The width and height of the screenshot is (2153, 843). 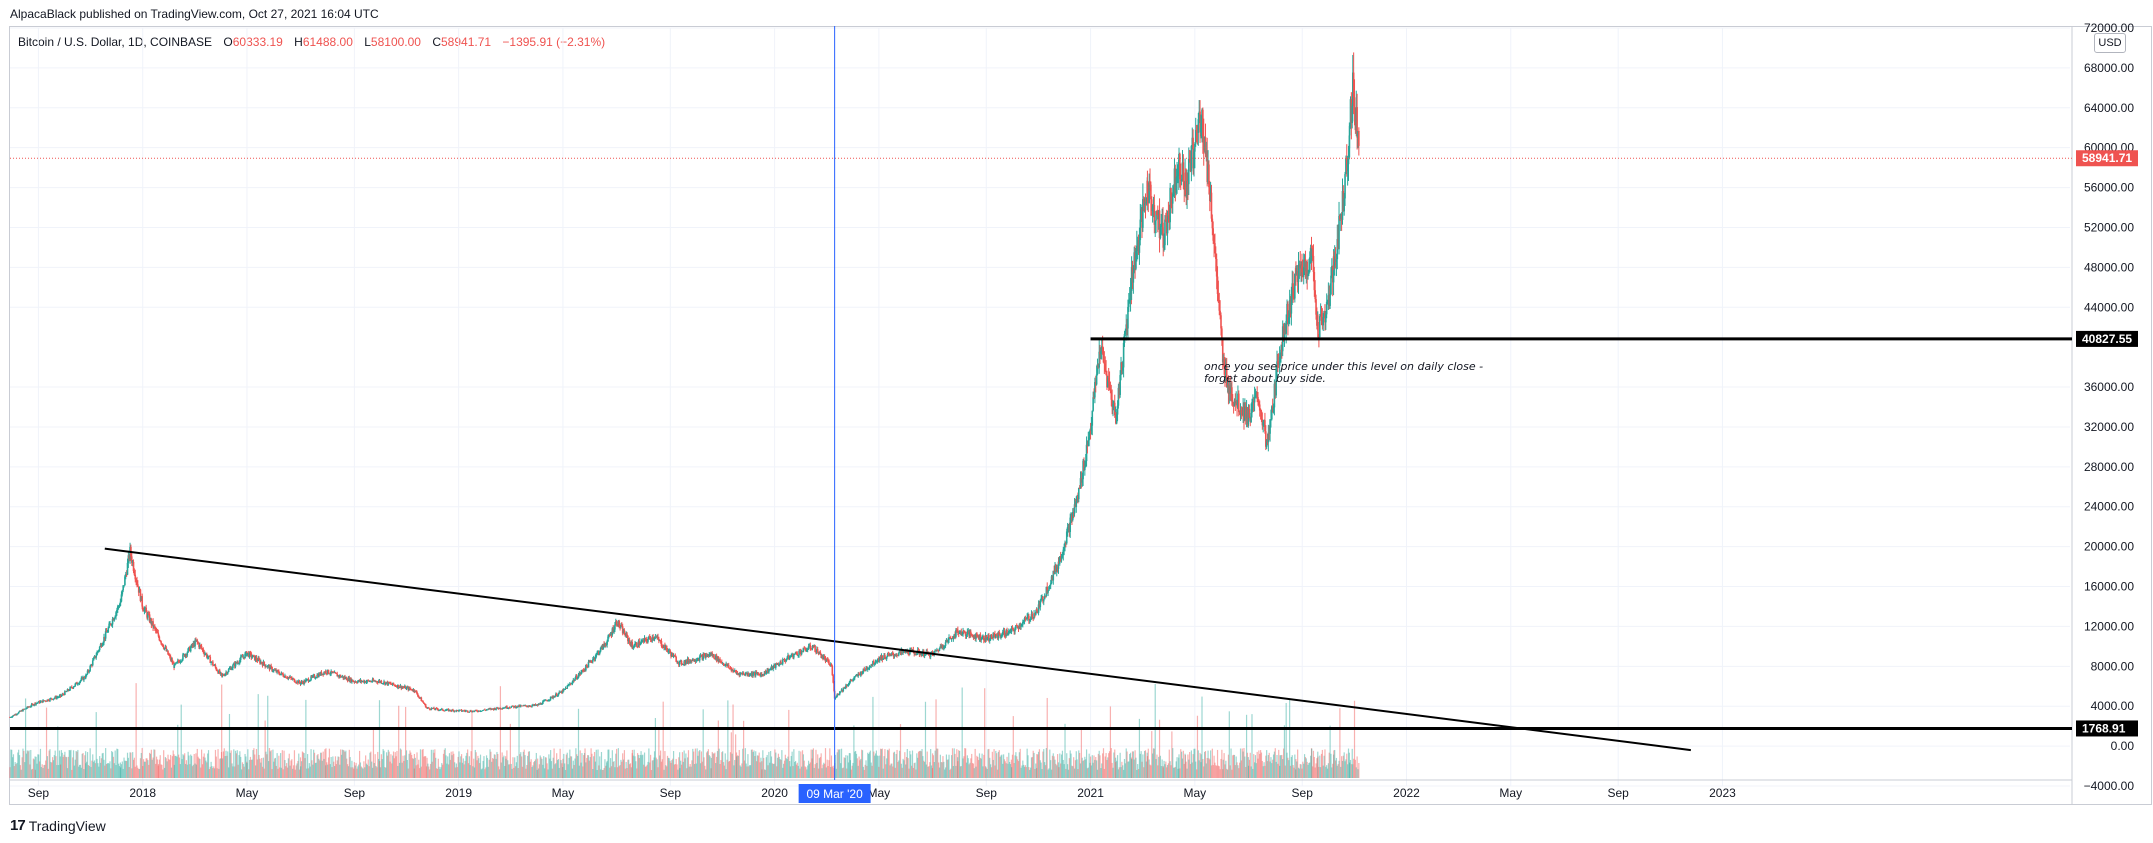 What do you see at coordinates (58, 825) in the screenshot?
I see `tradingview-footer: 17 TradingView` at bounding box center [58, 825].